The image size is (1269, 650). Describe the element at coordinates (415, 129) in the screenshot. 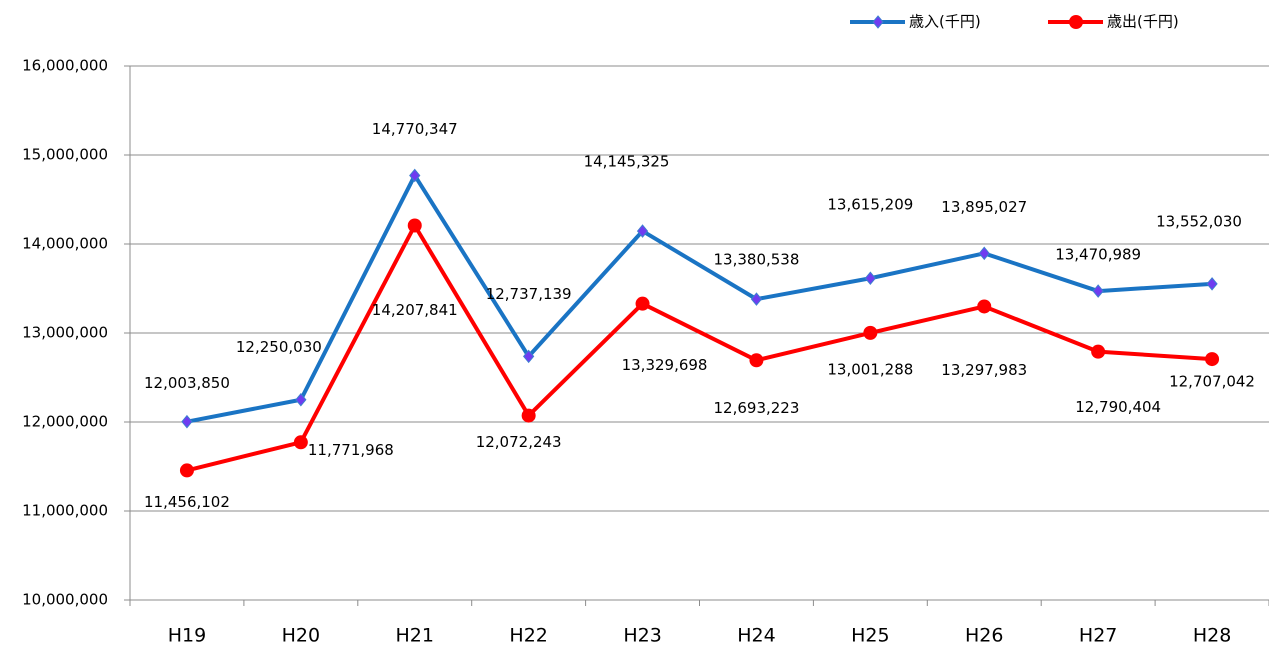

I see `data-label: 14,770,347` at that location.